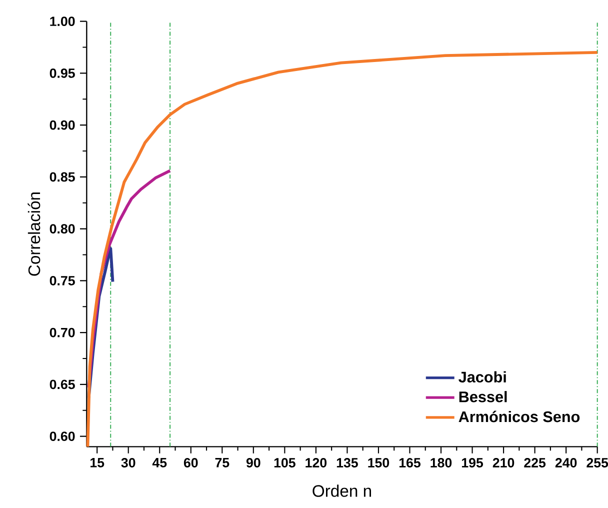  Describe the element at coordinates (62, 229) in the screenshot. I see `y-tick-label: 0.80` at that location.